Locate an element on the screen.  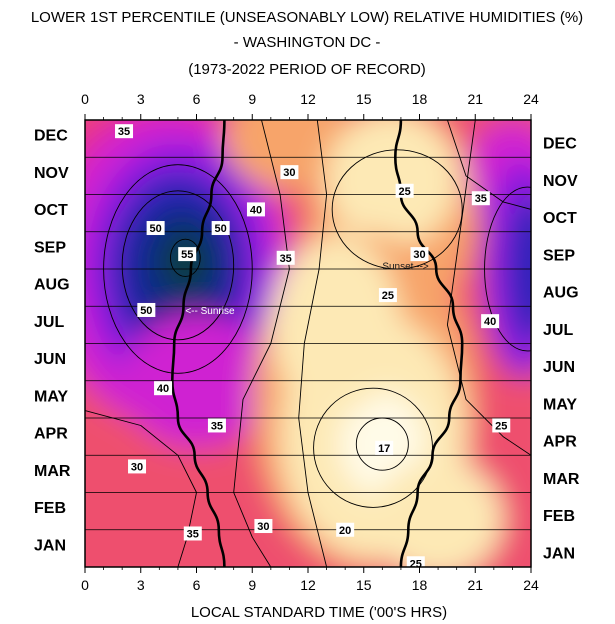
month-label-left: FEB is located at coordinates (50, 508).